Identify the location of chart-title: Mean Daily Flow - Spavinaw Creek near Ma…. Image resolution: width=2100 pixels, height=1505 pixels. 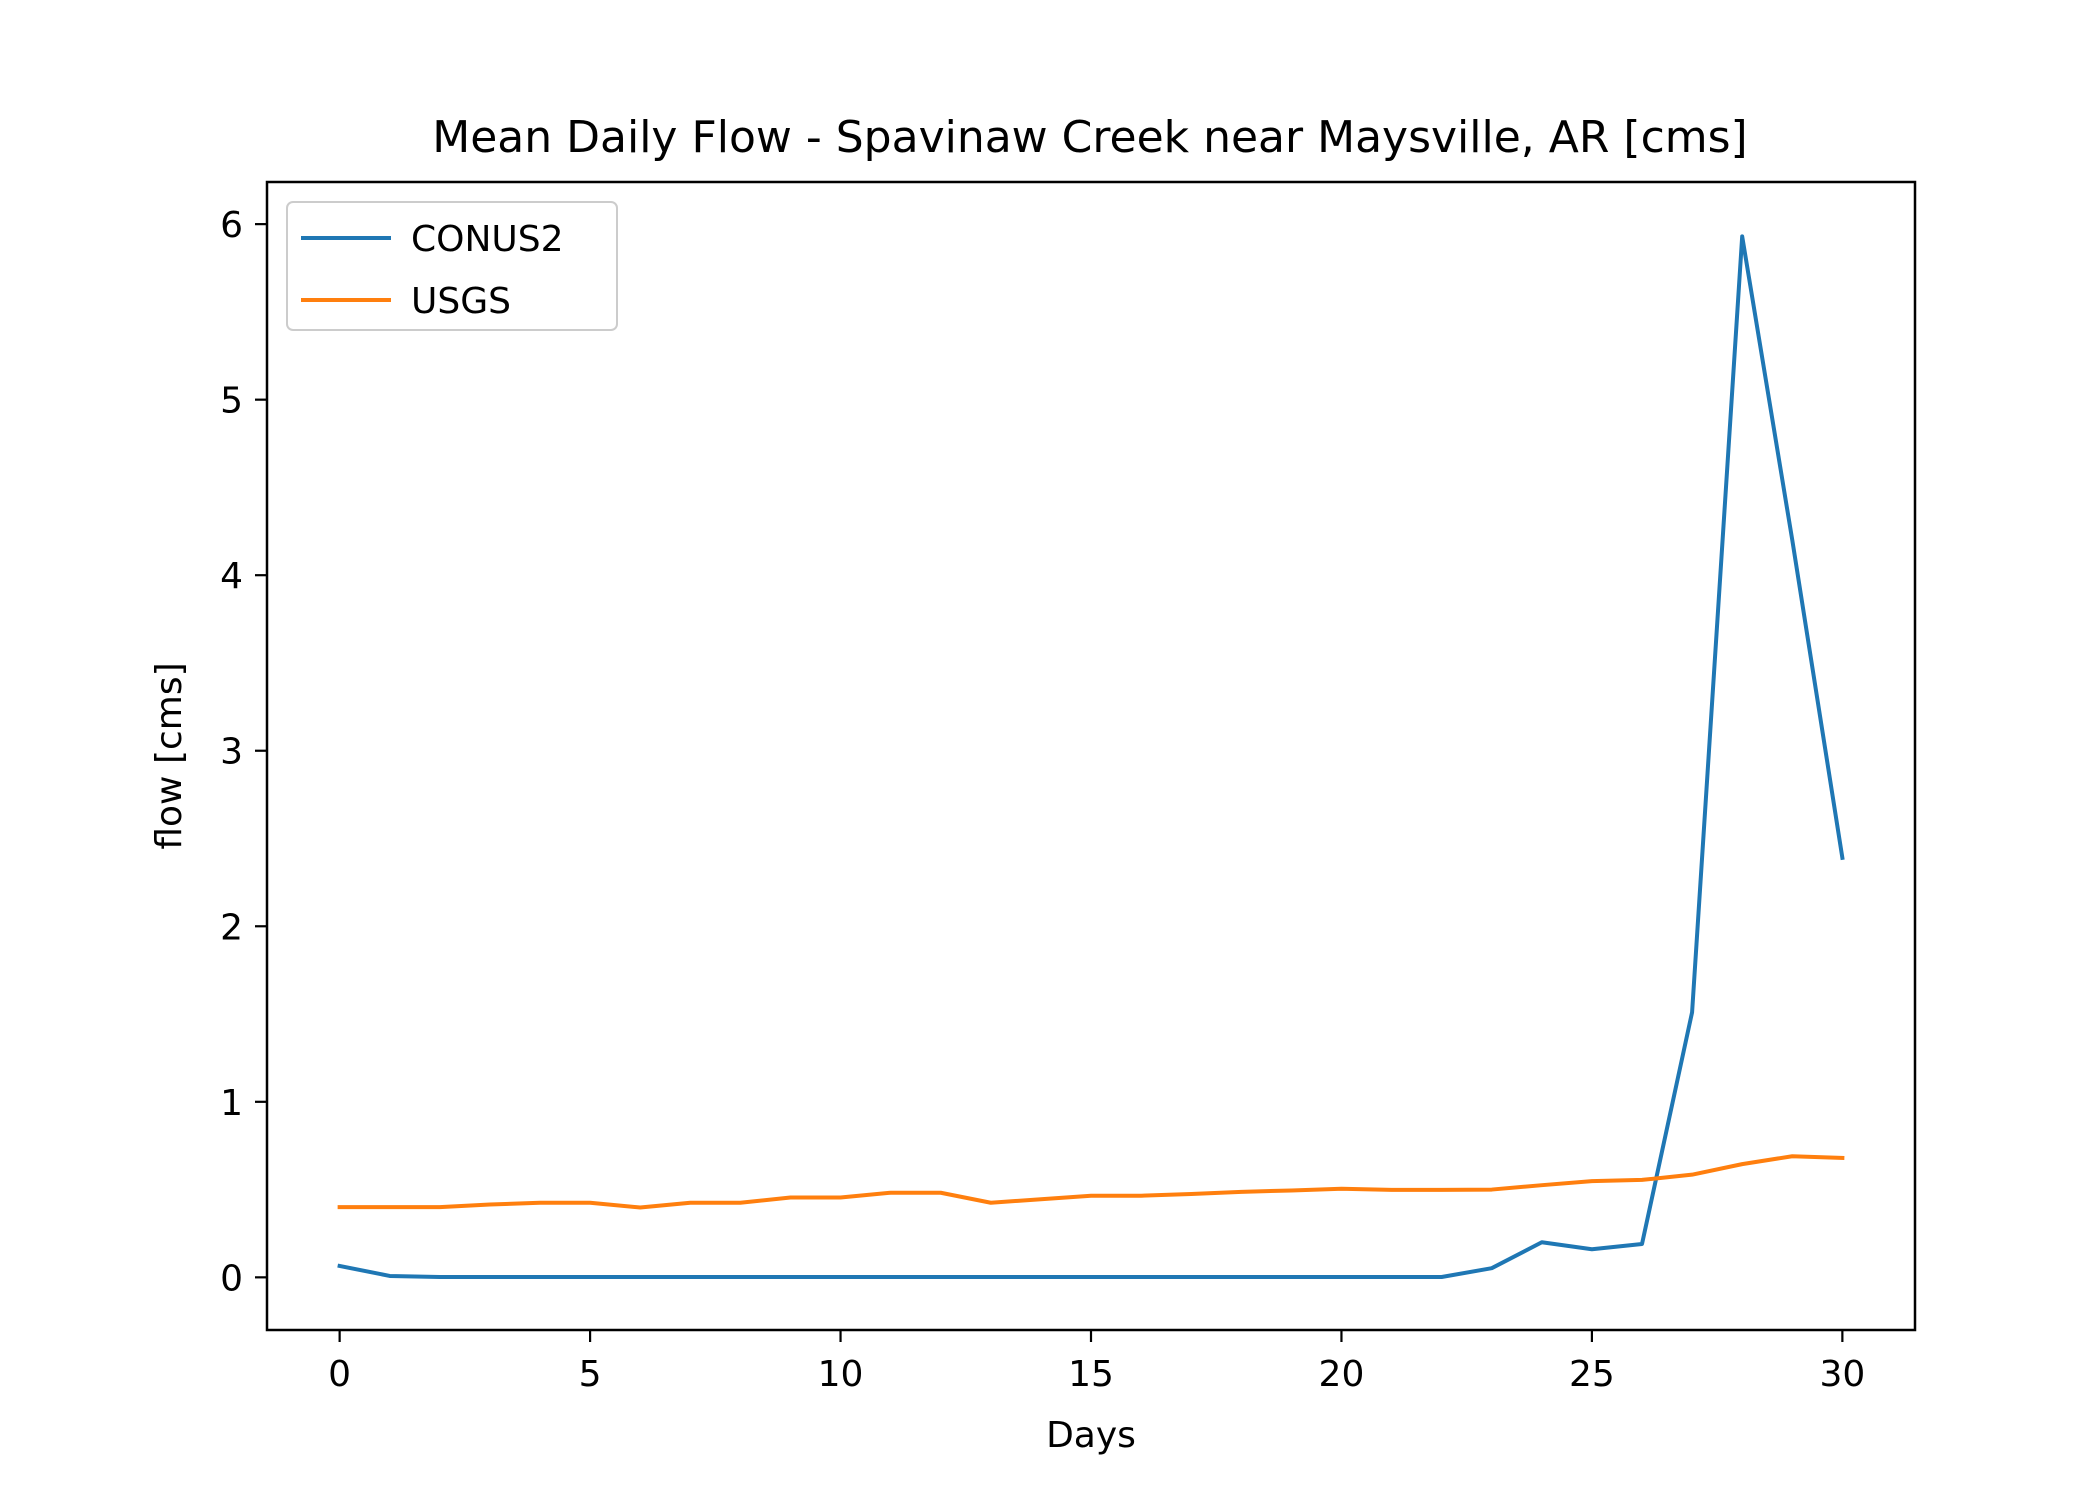
(1089, 137).